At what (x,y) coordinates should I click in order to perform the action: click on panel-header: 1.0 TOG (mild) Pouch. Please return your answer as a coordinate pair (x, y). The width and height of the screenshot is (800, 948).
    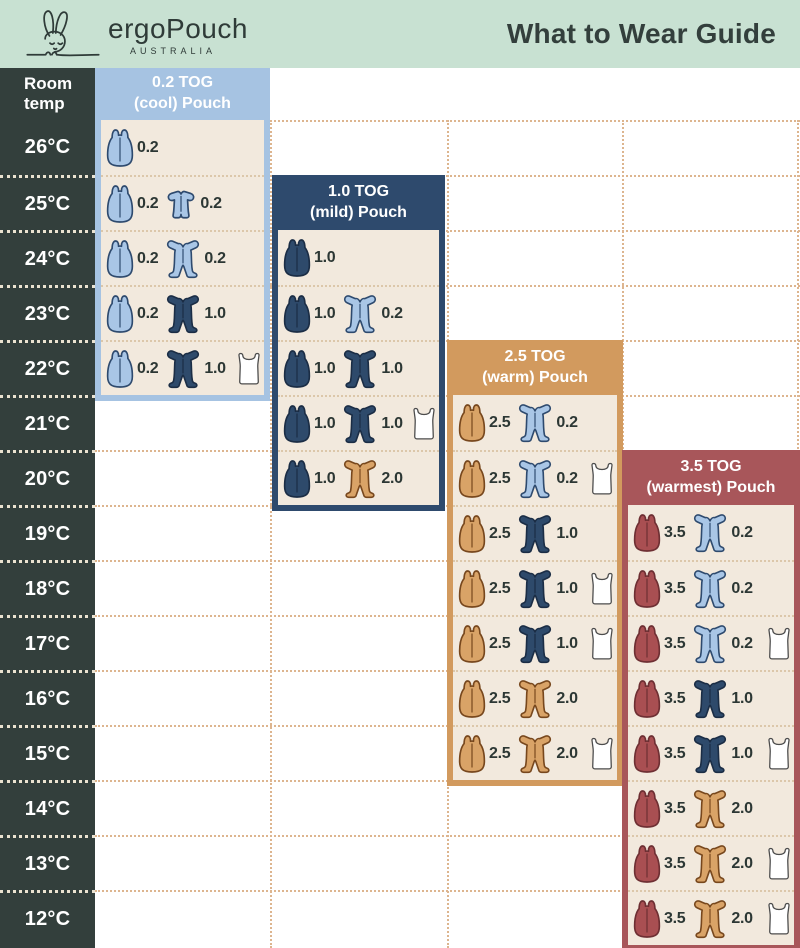
    Looking at the image, I should click on (358, 202).